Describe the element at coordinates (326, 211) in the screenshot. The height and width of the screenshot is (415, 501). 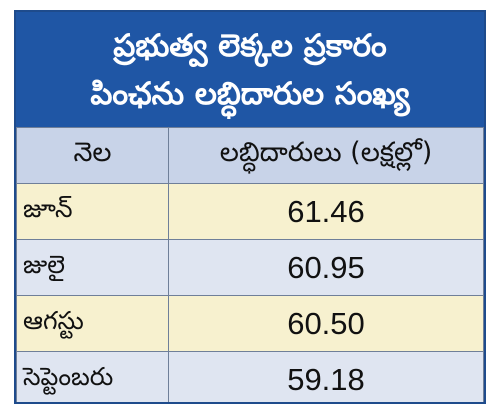
I see `value-cell: 61.46` at that location.